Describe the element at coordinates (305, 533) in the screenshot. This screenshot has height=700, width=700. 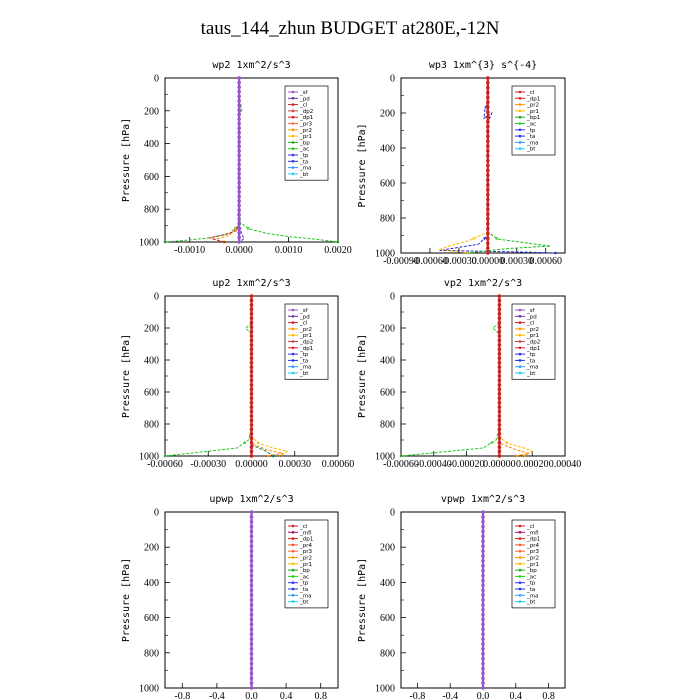
I see `legend-entry: _mfl` at that location.